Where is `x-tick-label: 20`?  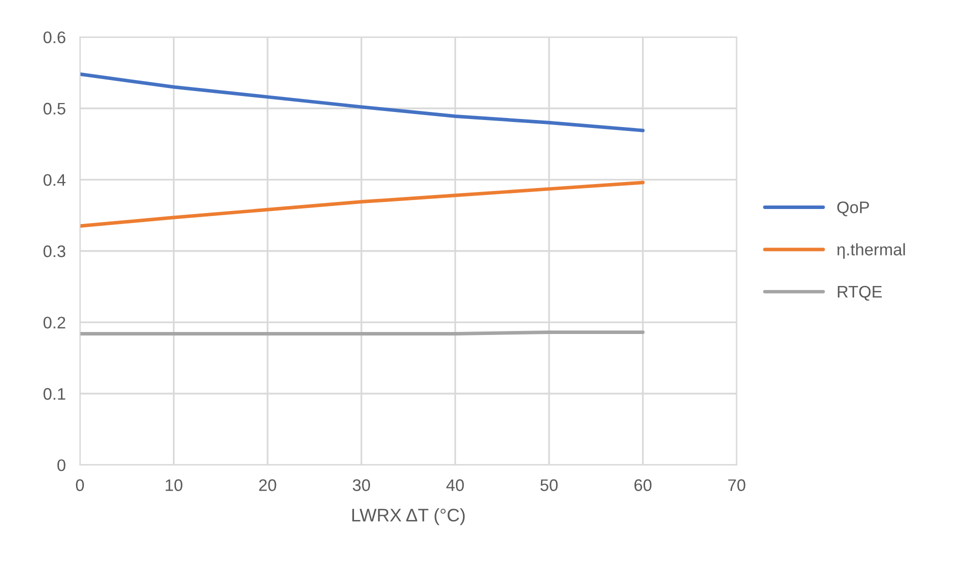 x-tick-label: 20 is located at coordinates (267, 485).